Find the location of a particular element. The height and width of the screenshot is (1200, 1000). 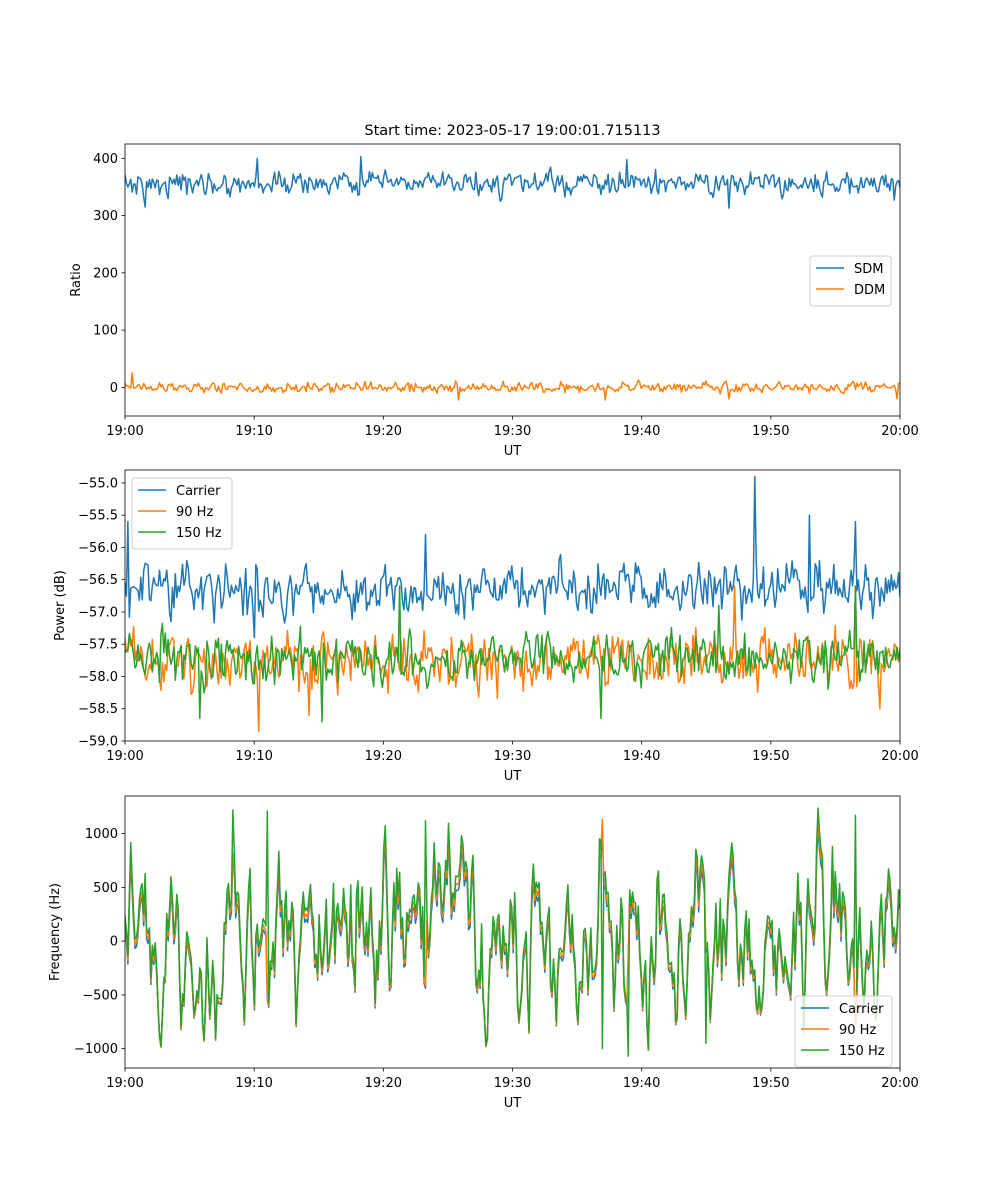

y-tick-label: 1000 is located at coordinates (101, 834).